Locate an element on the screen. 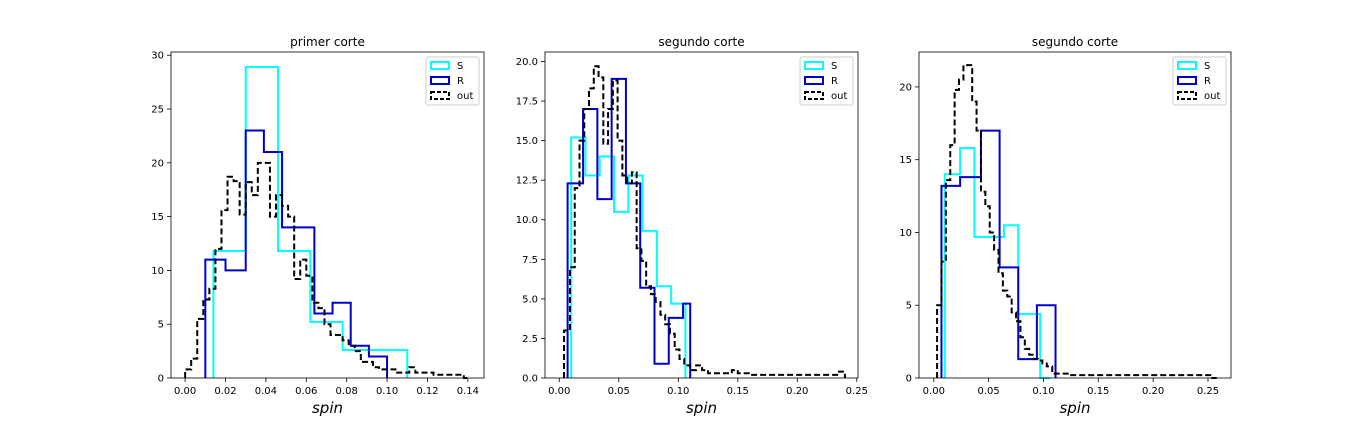  x-tick-label: 0.06 is located at coordinates (306, 391).